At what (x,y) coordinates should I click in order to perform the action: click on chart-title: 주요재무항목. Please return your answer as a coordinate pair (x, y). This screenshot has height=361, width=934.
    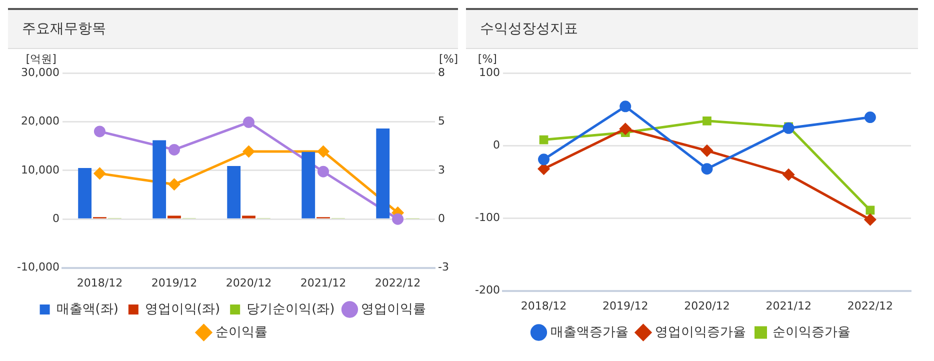
    Looking at the image, I should click on (233, 28).